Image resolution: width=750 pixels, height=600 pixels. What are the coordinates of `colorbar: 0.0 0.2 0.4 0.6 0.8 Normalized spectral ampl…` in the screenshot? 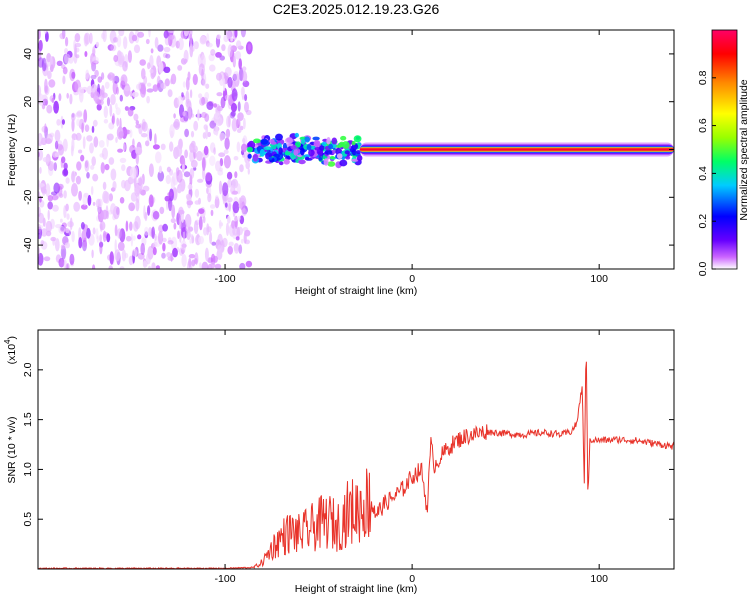 It's located at (723, 153).